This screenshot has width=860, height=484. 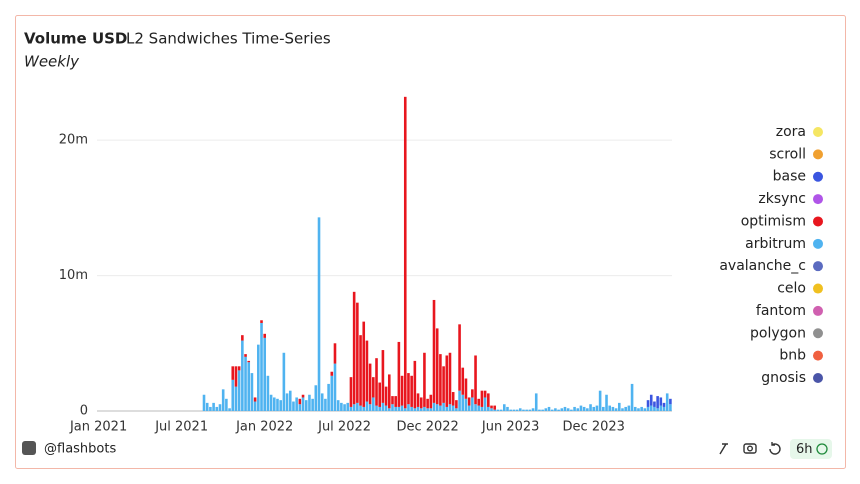 I want to click on legend-label: zora, so click(x=791, y=132).